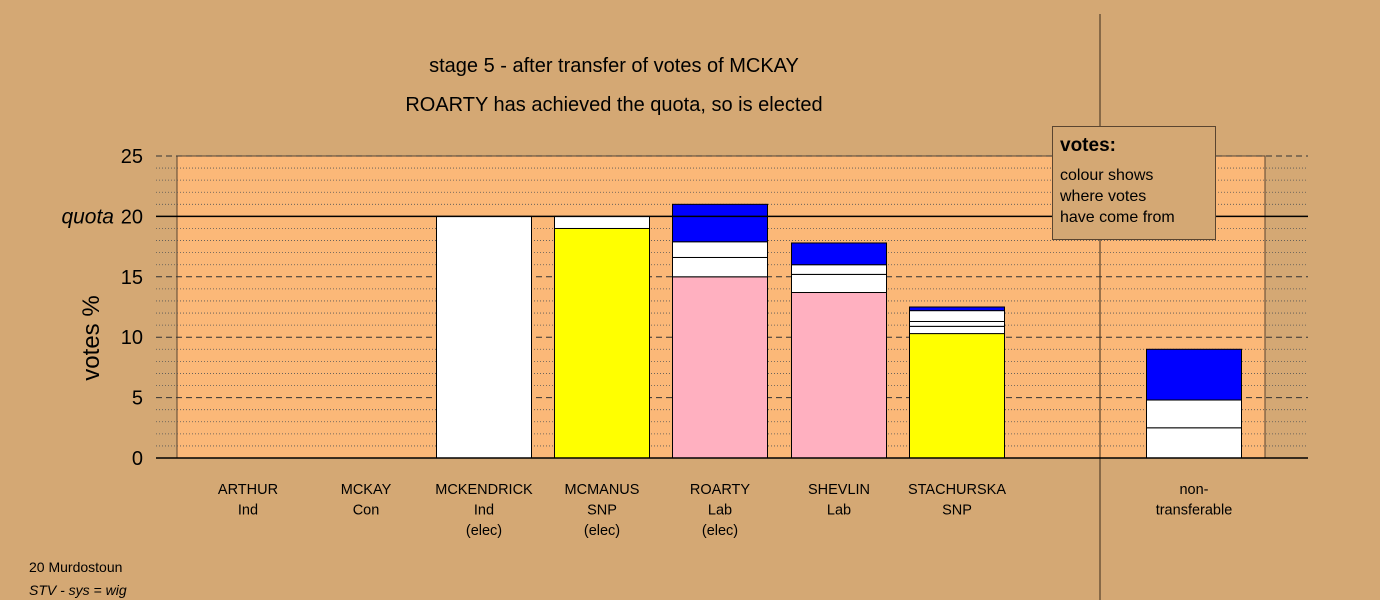 Image resolution: width=1380 pixels, height=600 pixels. Describe the element at coordinates (484, 490) in the screenshot. I see `category-label: MCKENDRICK` at that location.